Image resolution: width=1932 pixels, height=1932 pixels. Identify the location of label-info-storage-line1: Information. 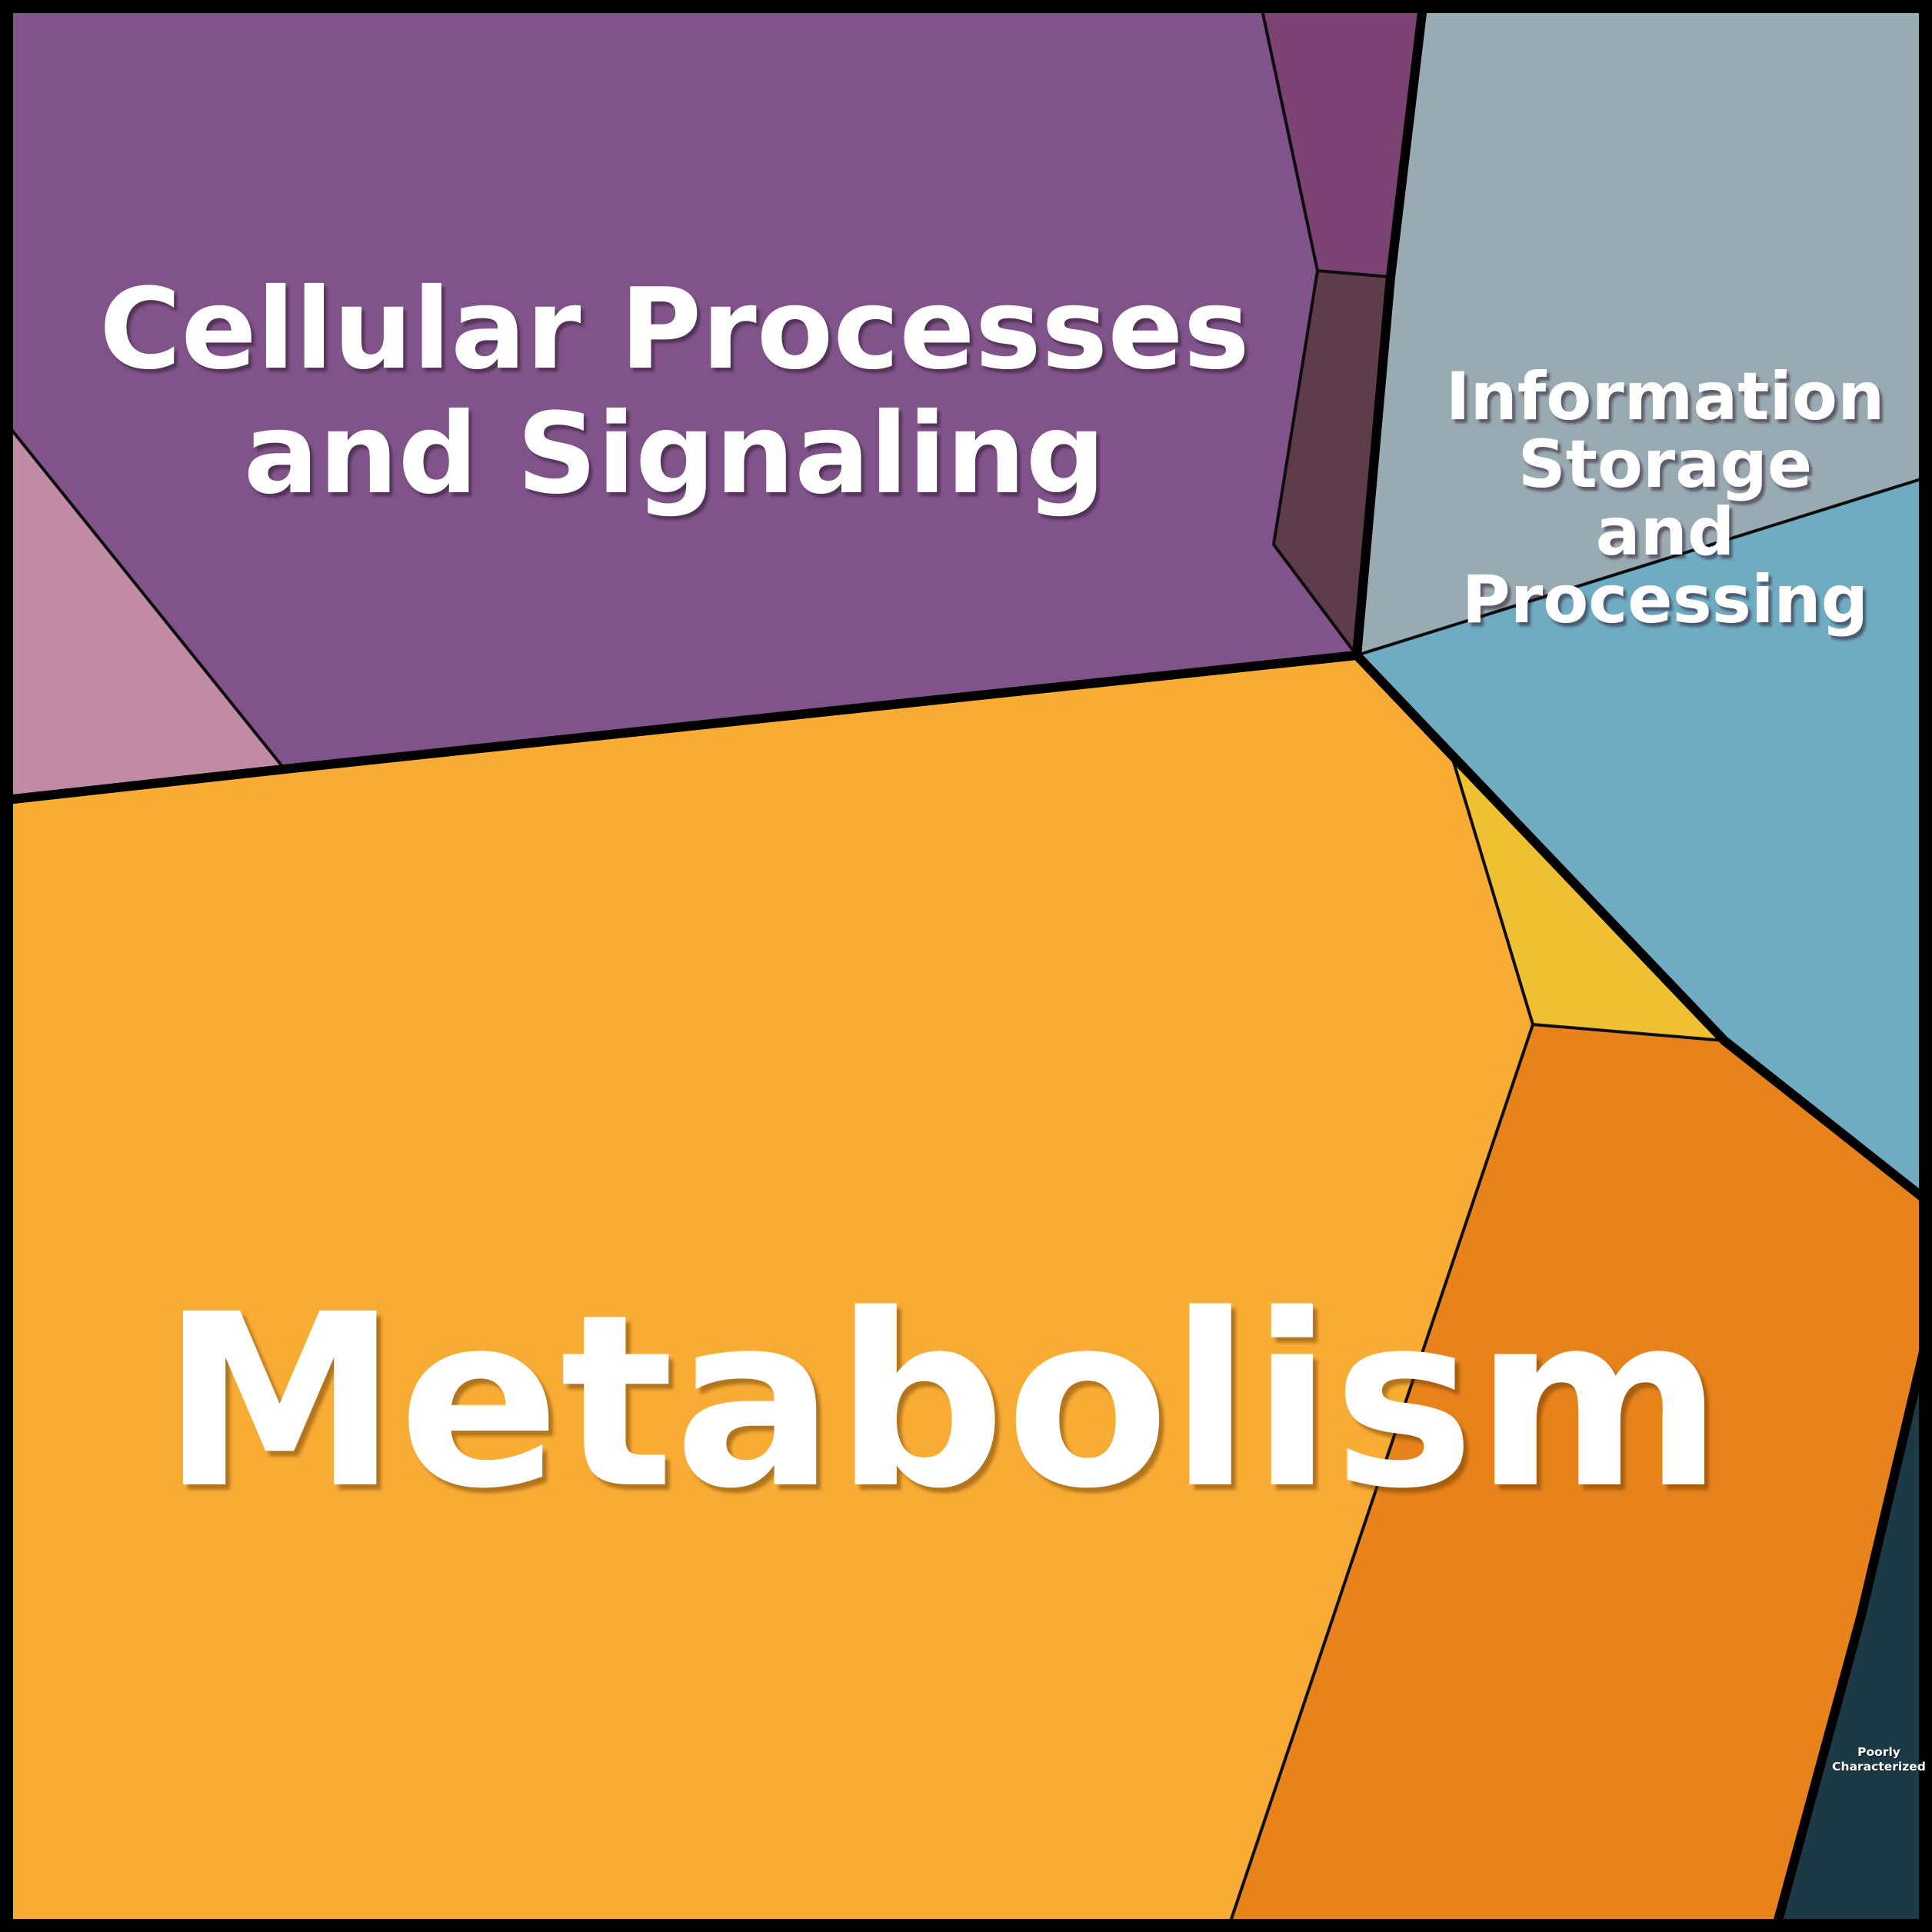
(1665, 396).